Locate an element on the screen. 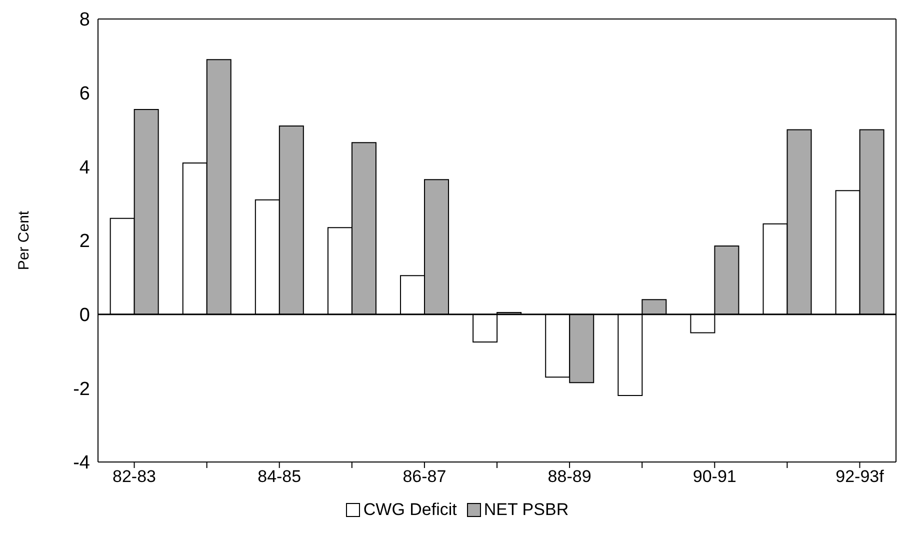 The width and height of the screenshot is (909, 533). x-tick-label: 90-91 is located at coordinates (714, 476).